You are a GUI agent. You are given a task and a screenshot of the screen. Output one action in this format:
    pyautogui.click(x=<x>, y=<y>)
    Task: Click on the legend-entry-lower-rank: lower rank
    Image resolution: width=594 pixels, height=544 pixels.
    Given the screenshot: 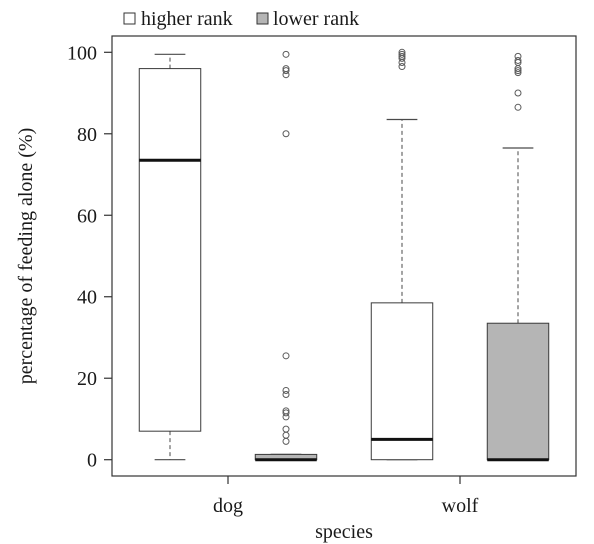 What is the action you would take?
    pyautogui.click(x=307, y=19)
    